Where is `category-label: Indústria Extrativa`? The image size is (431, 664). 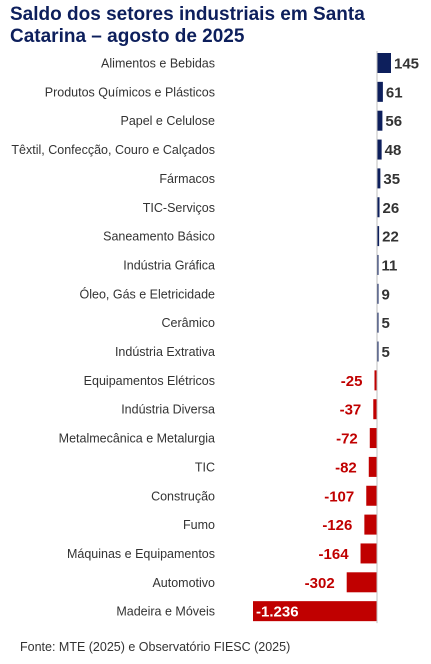
category-label: Indústria Extrativa is located at coordinates (165, 352).